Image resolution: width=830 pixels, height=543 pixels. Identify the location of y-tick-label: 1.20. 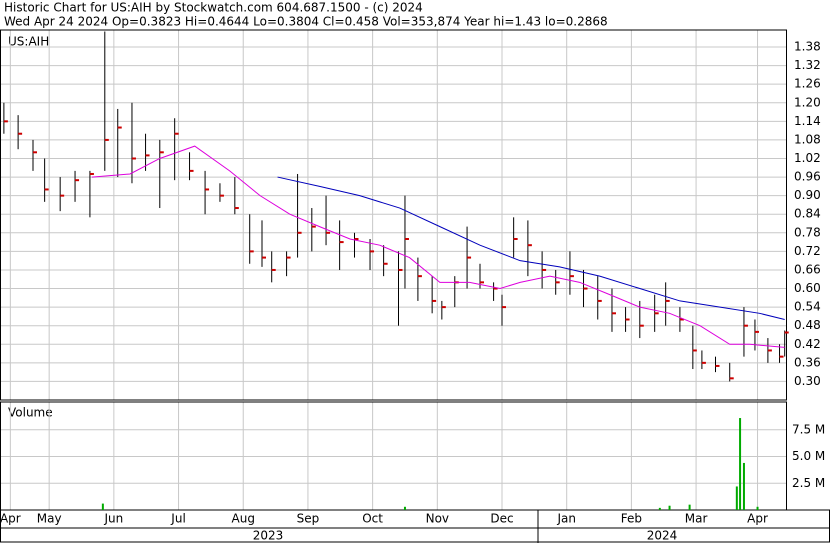
(807, 102).